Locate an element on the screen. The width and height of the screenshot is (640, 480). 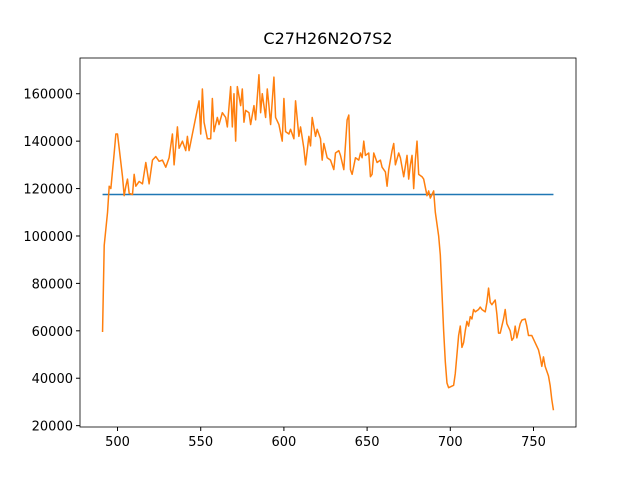
y-tick-label: 160000 is located at coordinates (48, 95).